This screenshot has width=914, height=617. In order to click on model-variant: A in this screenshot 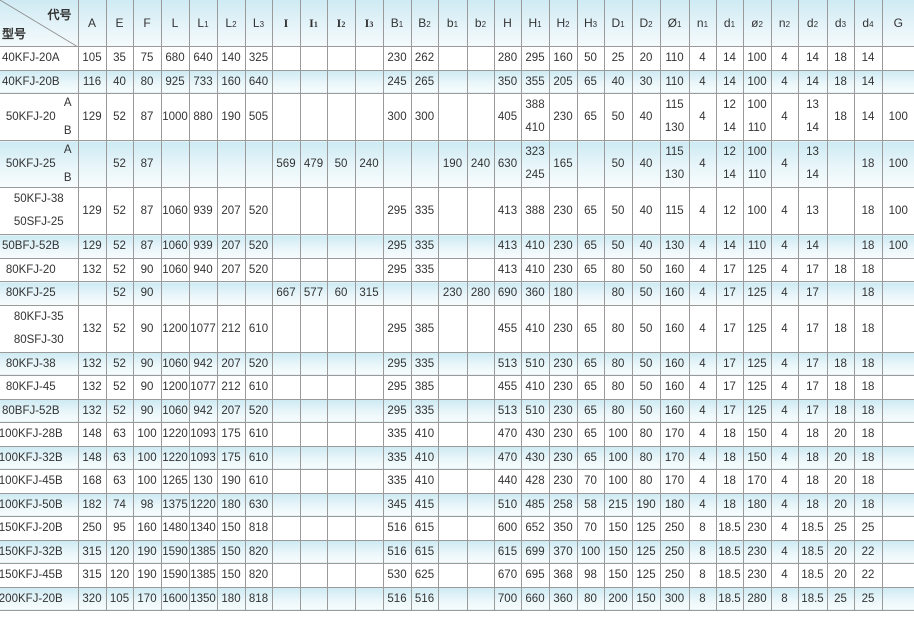, I will do `click(67, 103)`.